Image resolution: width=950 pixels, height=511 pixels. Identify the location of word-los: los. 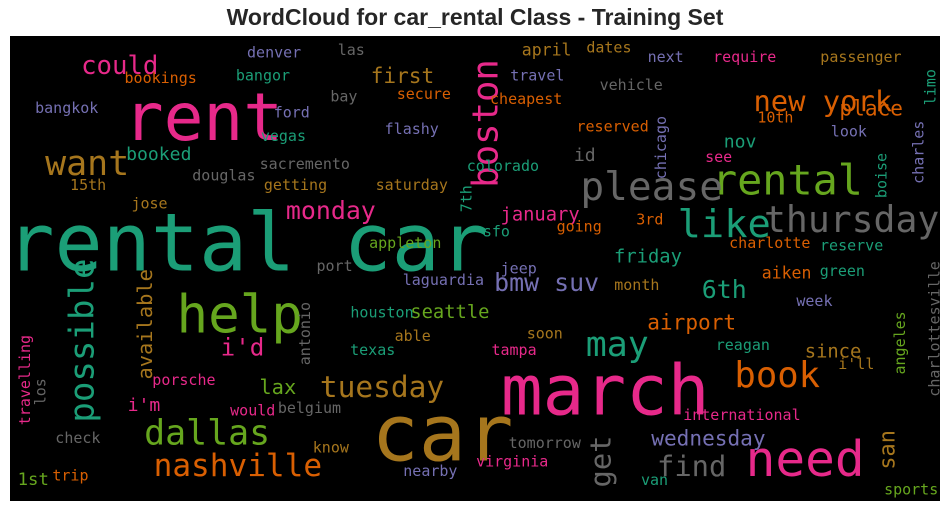
(41, 391).